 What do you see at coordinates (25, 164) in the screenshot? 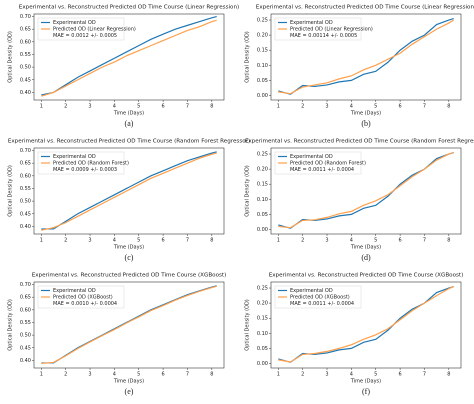
I see `y-tick-label: 0.65` at bounding box center [25, 164].